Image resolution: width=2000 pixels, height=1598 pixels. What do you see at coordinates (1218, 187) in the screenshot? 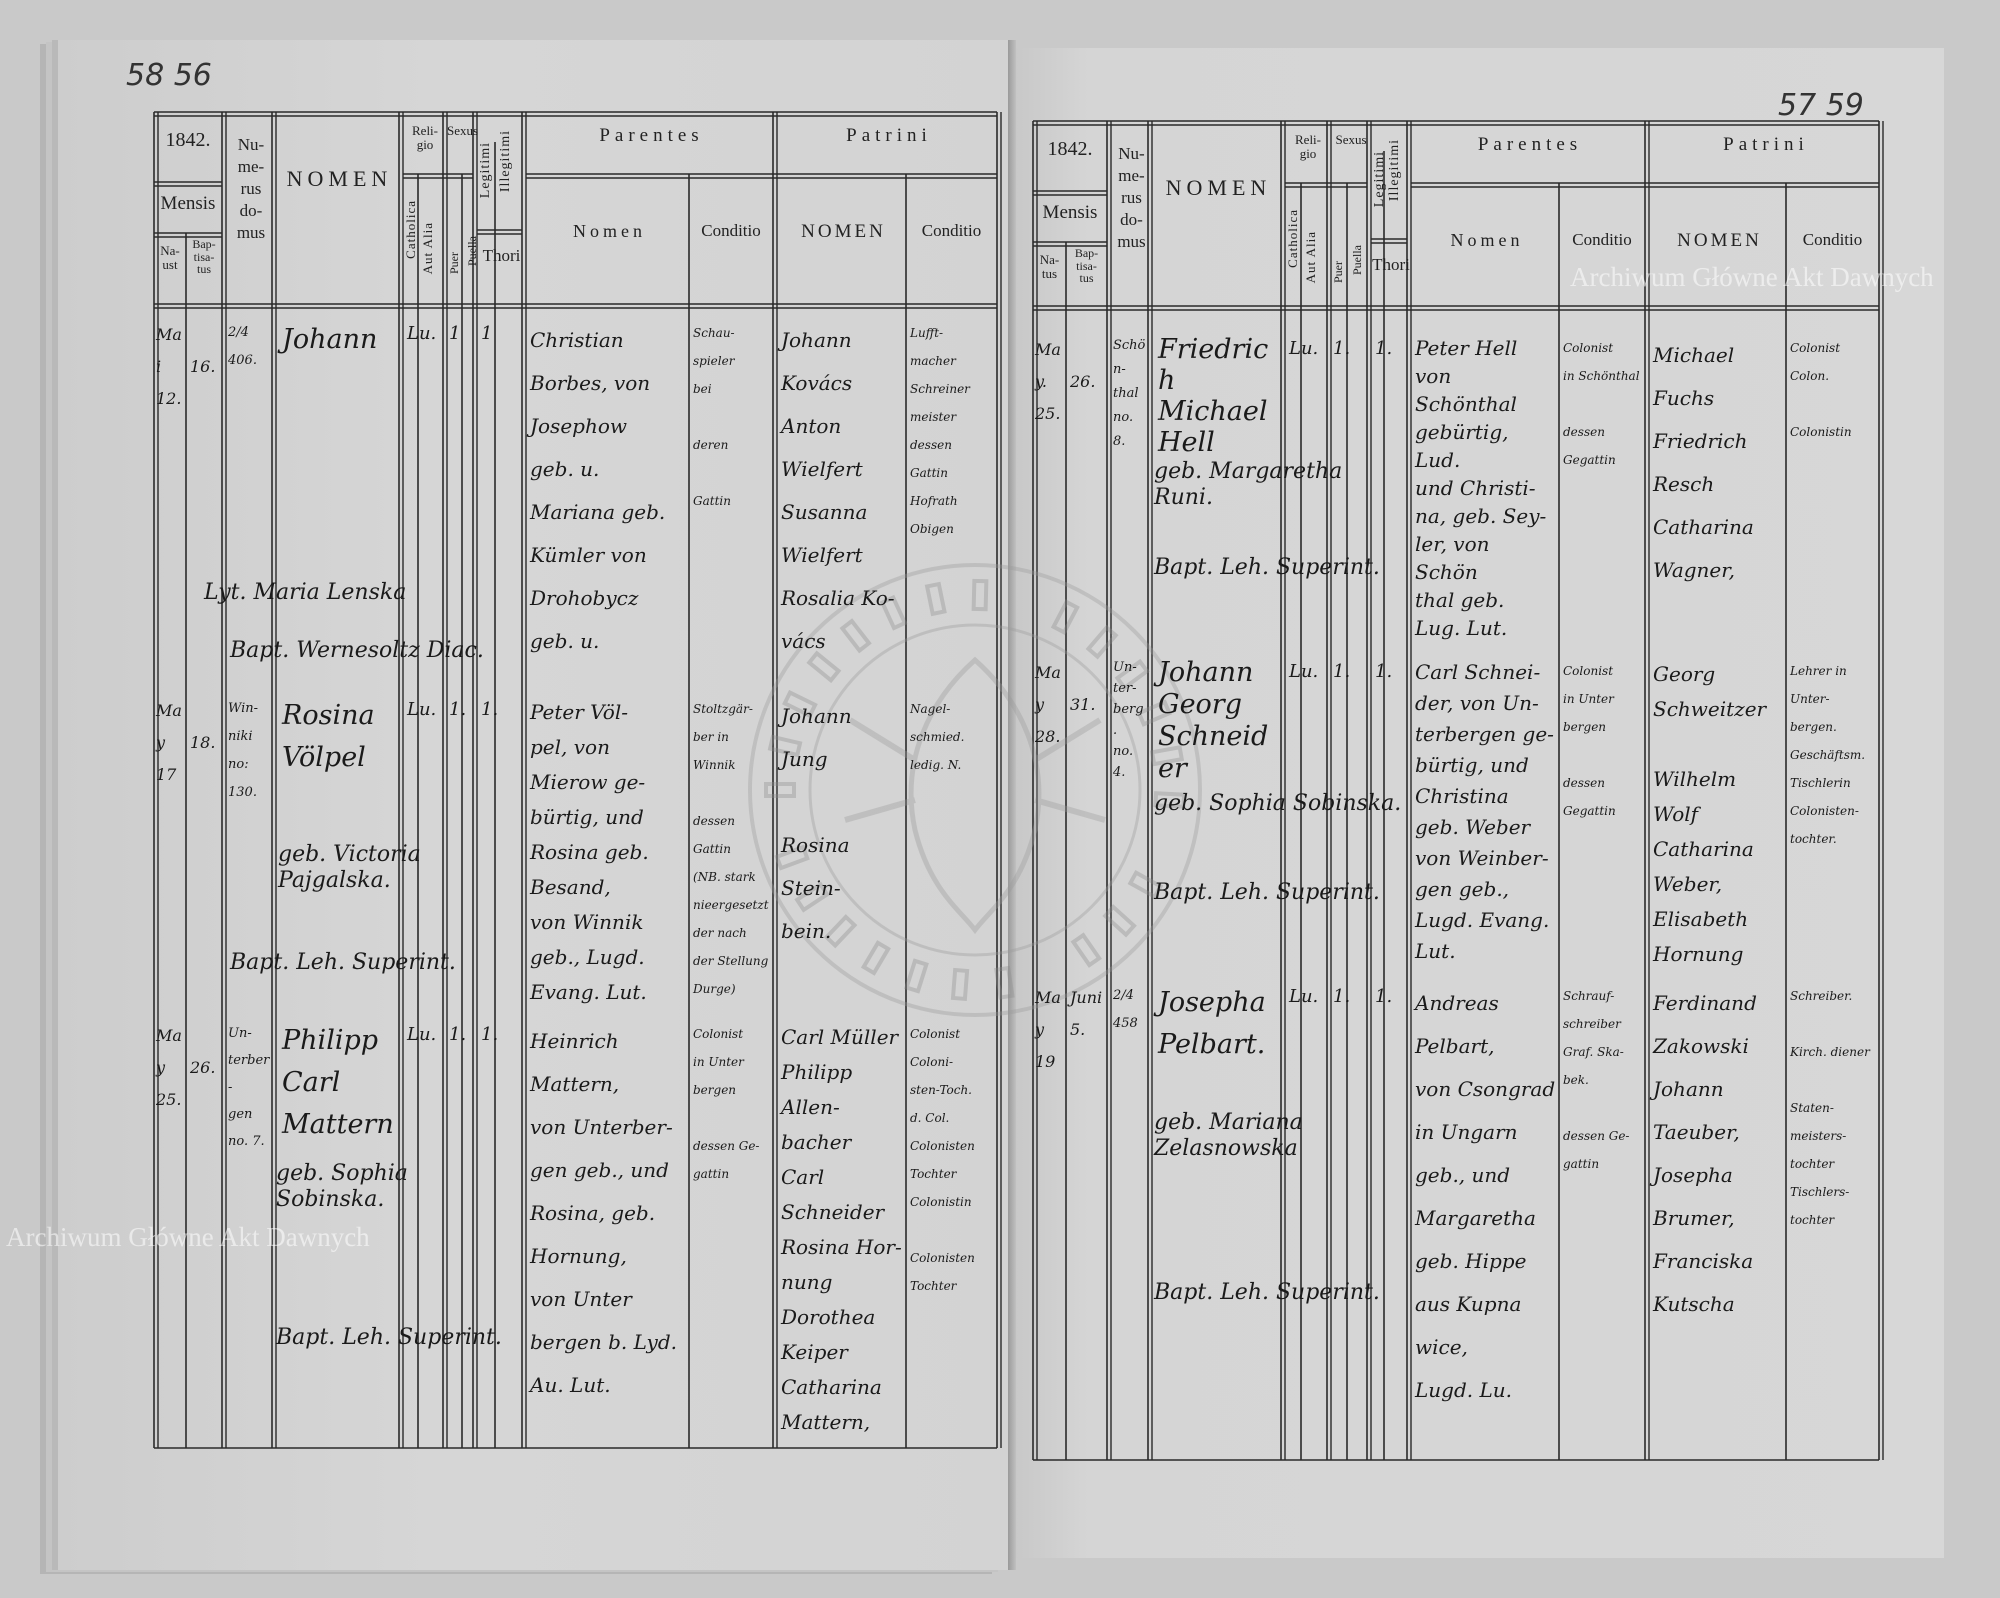
I see `nomen-label: NOMEN` at bounding box center [1218, 187].